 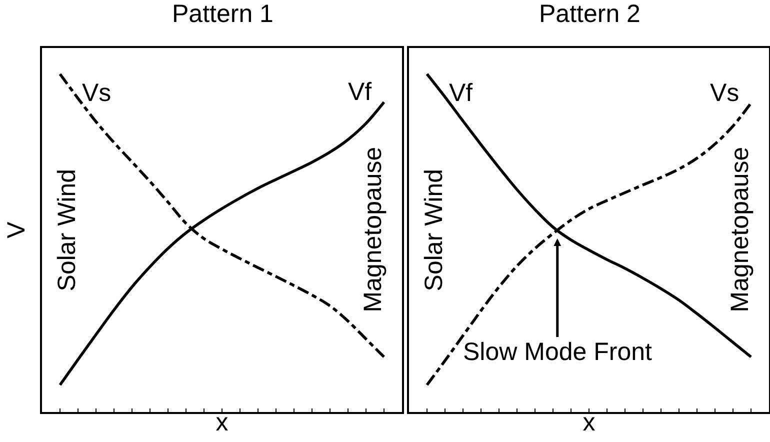 What do you see at coordinates (223, 14) in the screenshot?
I see `chart-title: Pattern 1` at bounding box center [223, 14].